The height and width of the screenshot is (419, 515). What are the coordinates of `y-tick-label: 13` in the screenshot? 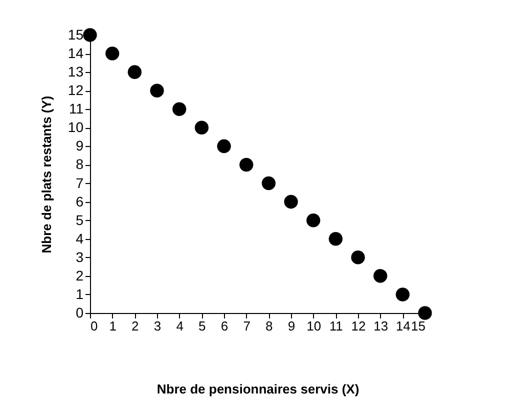 It's located at (76, 72).